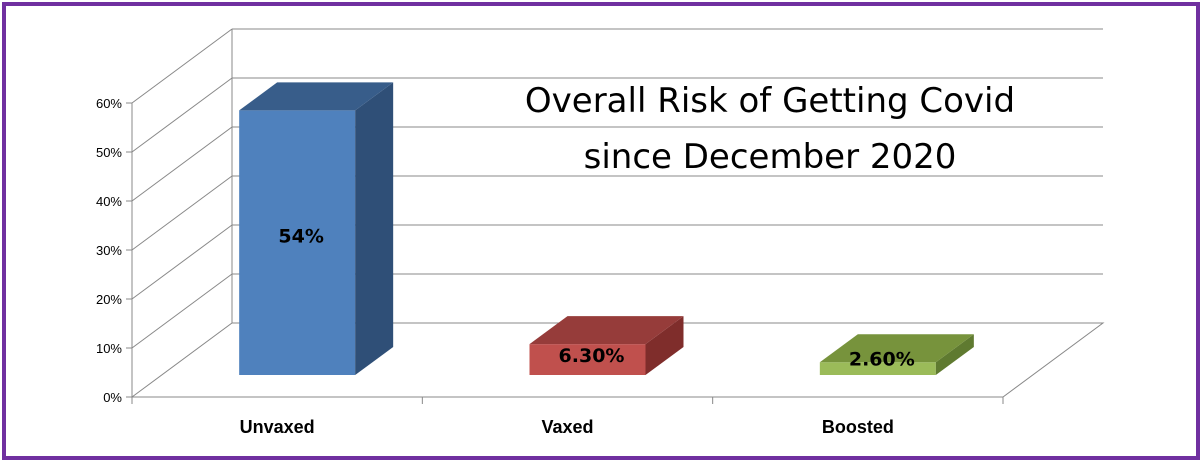 This screenshot has width=1200, height=460. Describe the element at coordinates (109, 103) in the screenshot. I see `y-tick-label: 60%` at that location.